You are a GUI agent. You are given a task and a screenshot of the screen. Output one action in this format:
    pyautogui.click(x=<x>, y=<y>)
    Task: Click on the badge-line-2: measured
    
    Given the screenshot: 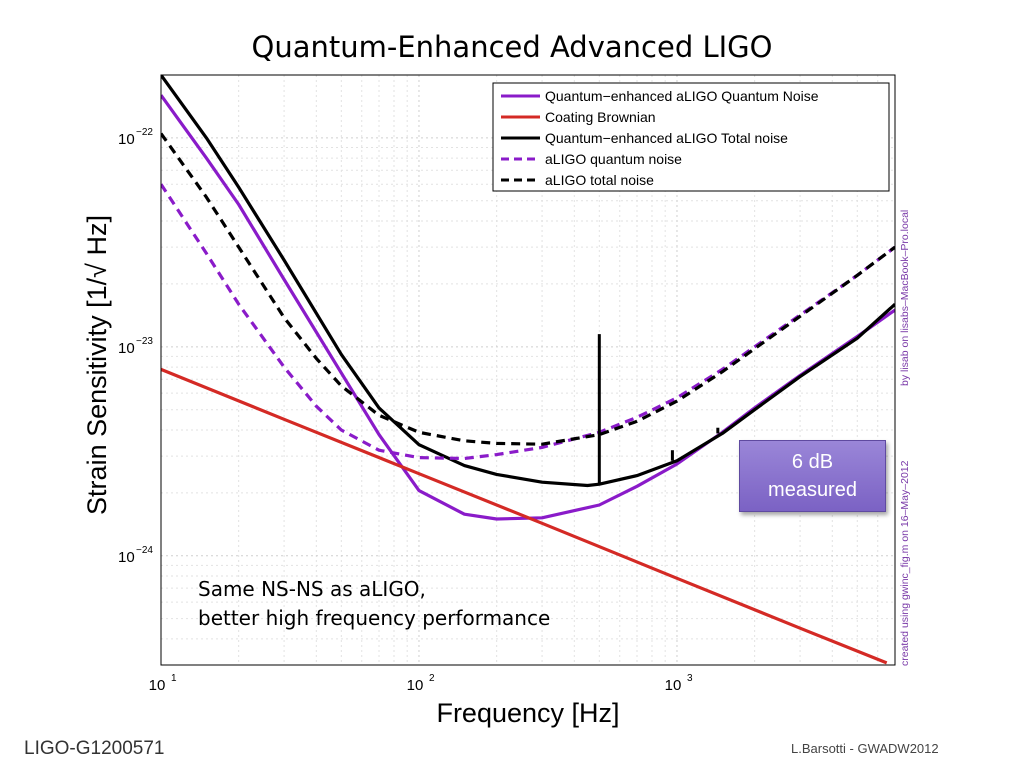 What is the action you would take?
    pyautogui.click(x=812, y=490)
    